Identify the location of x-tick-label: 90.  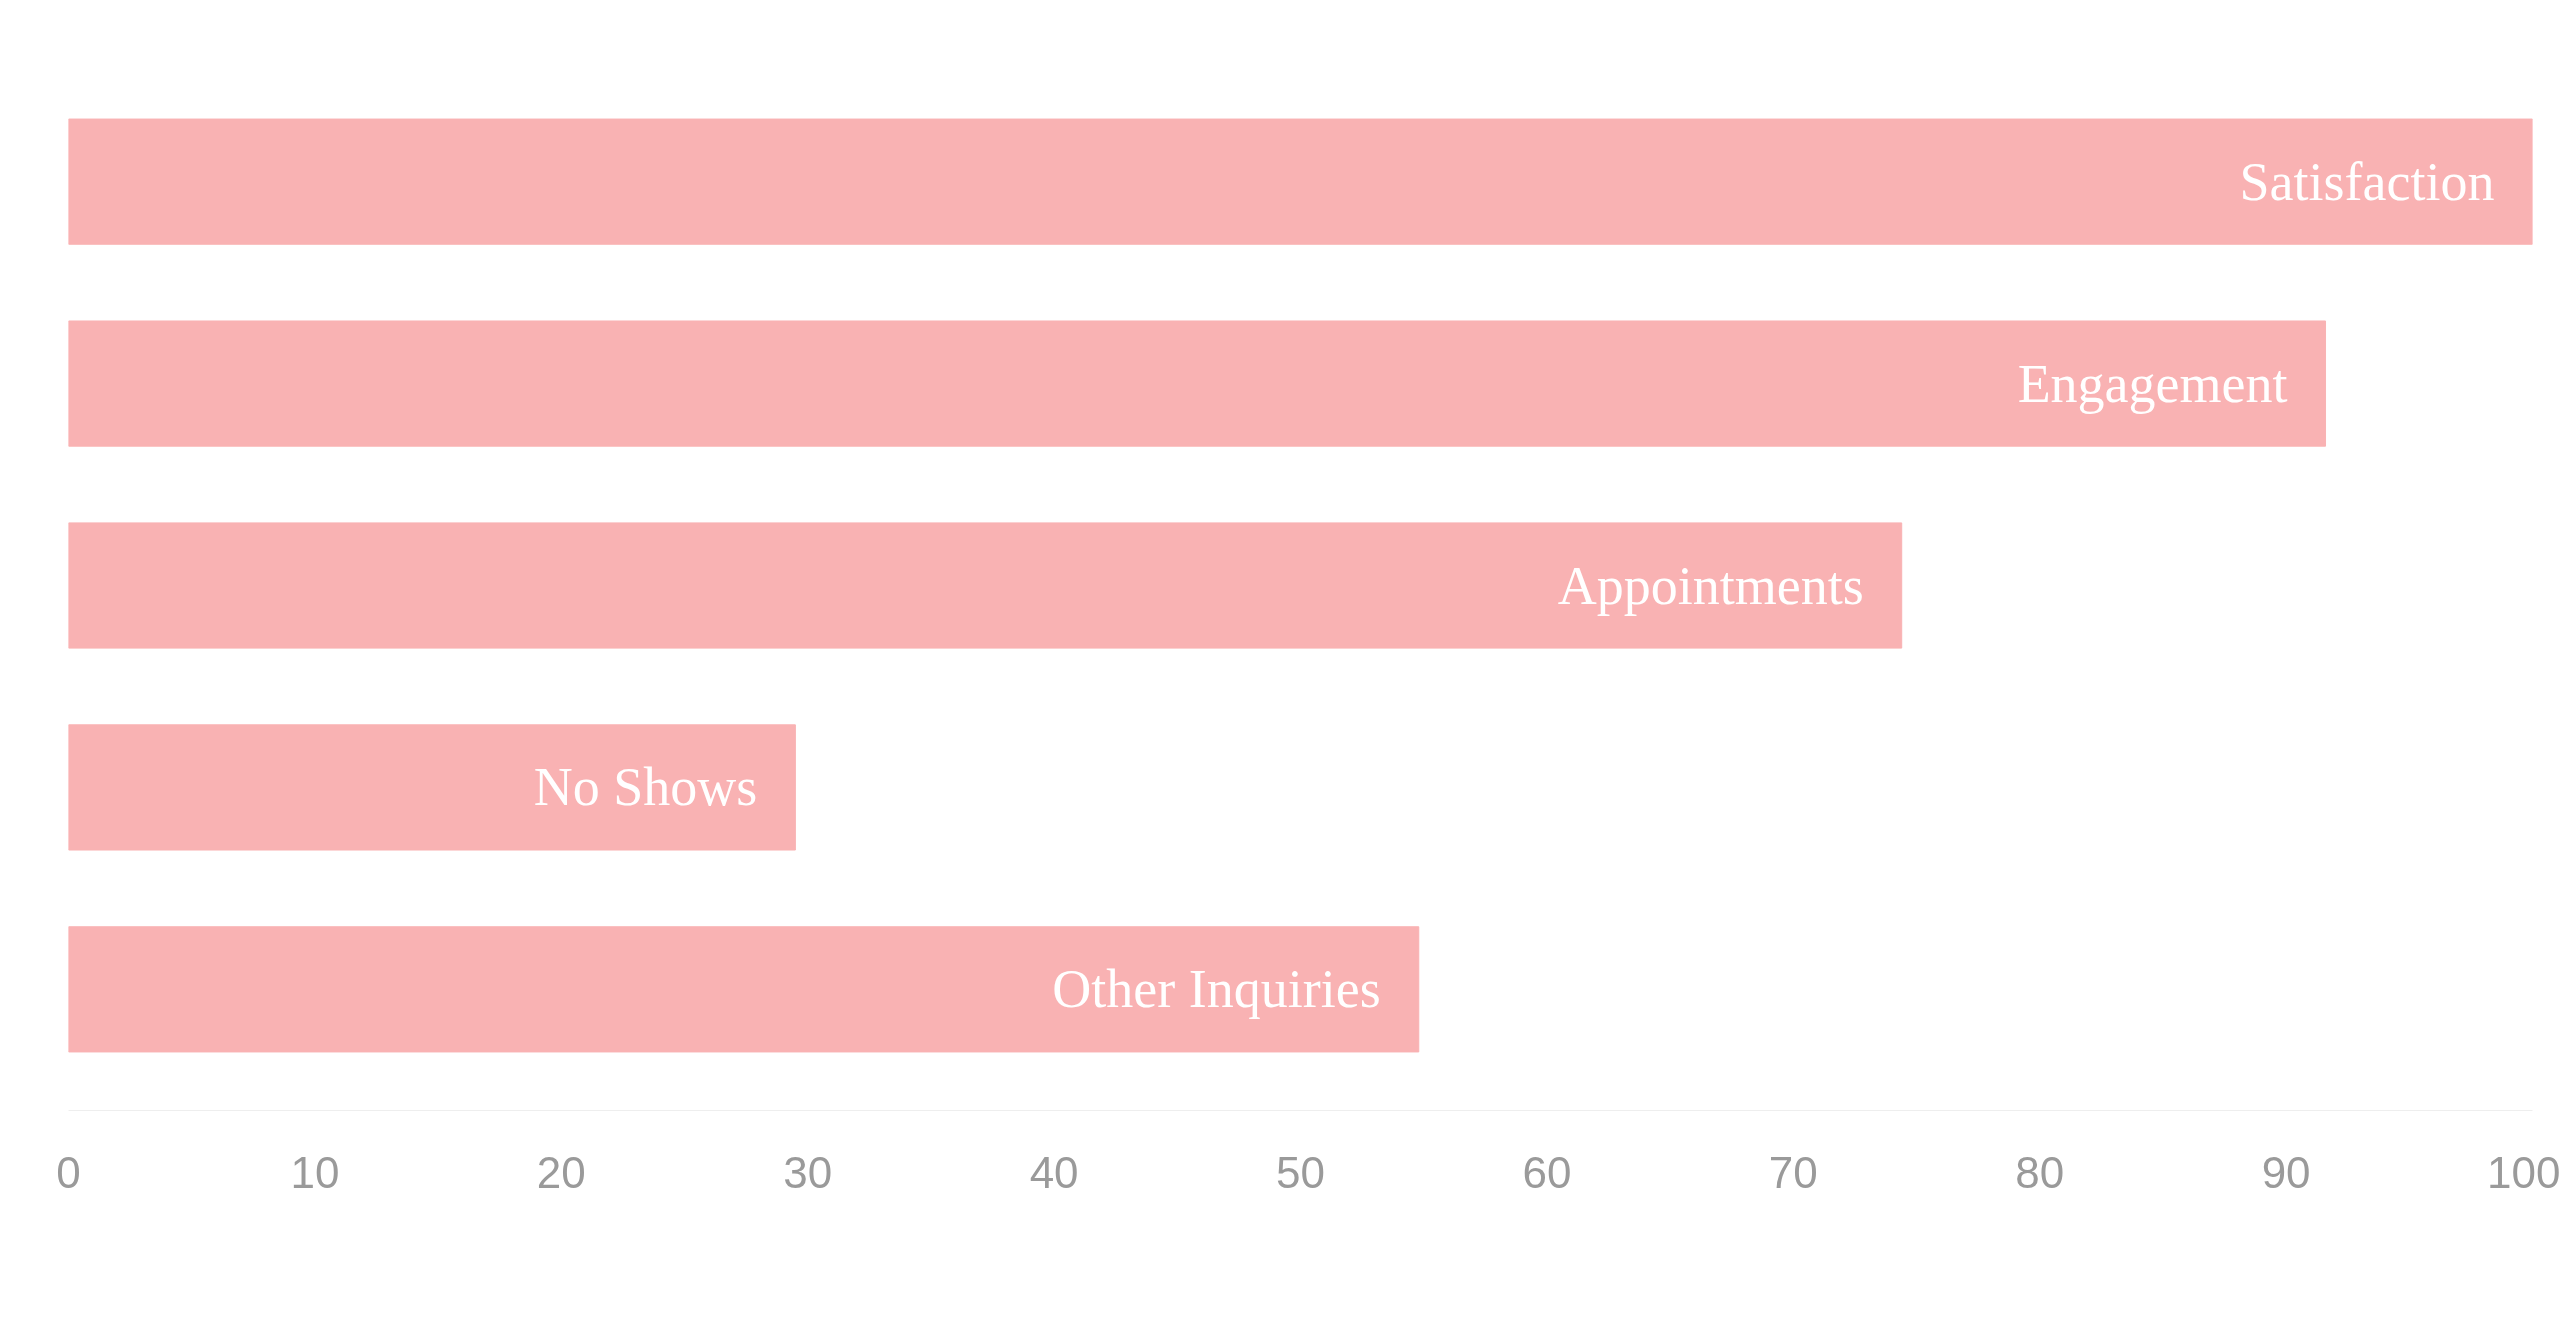
(2286, 1172).